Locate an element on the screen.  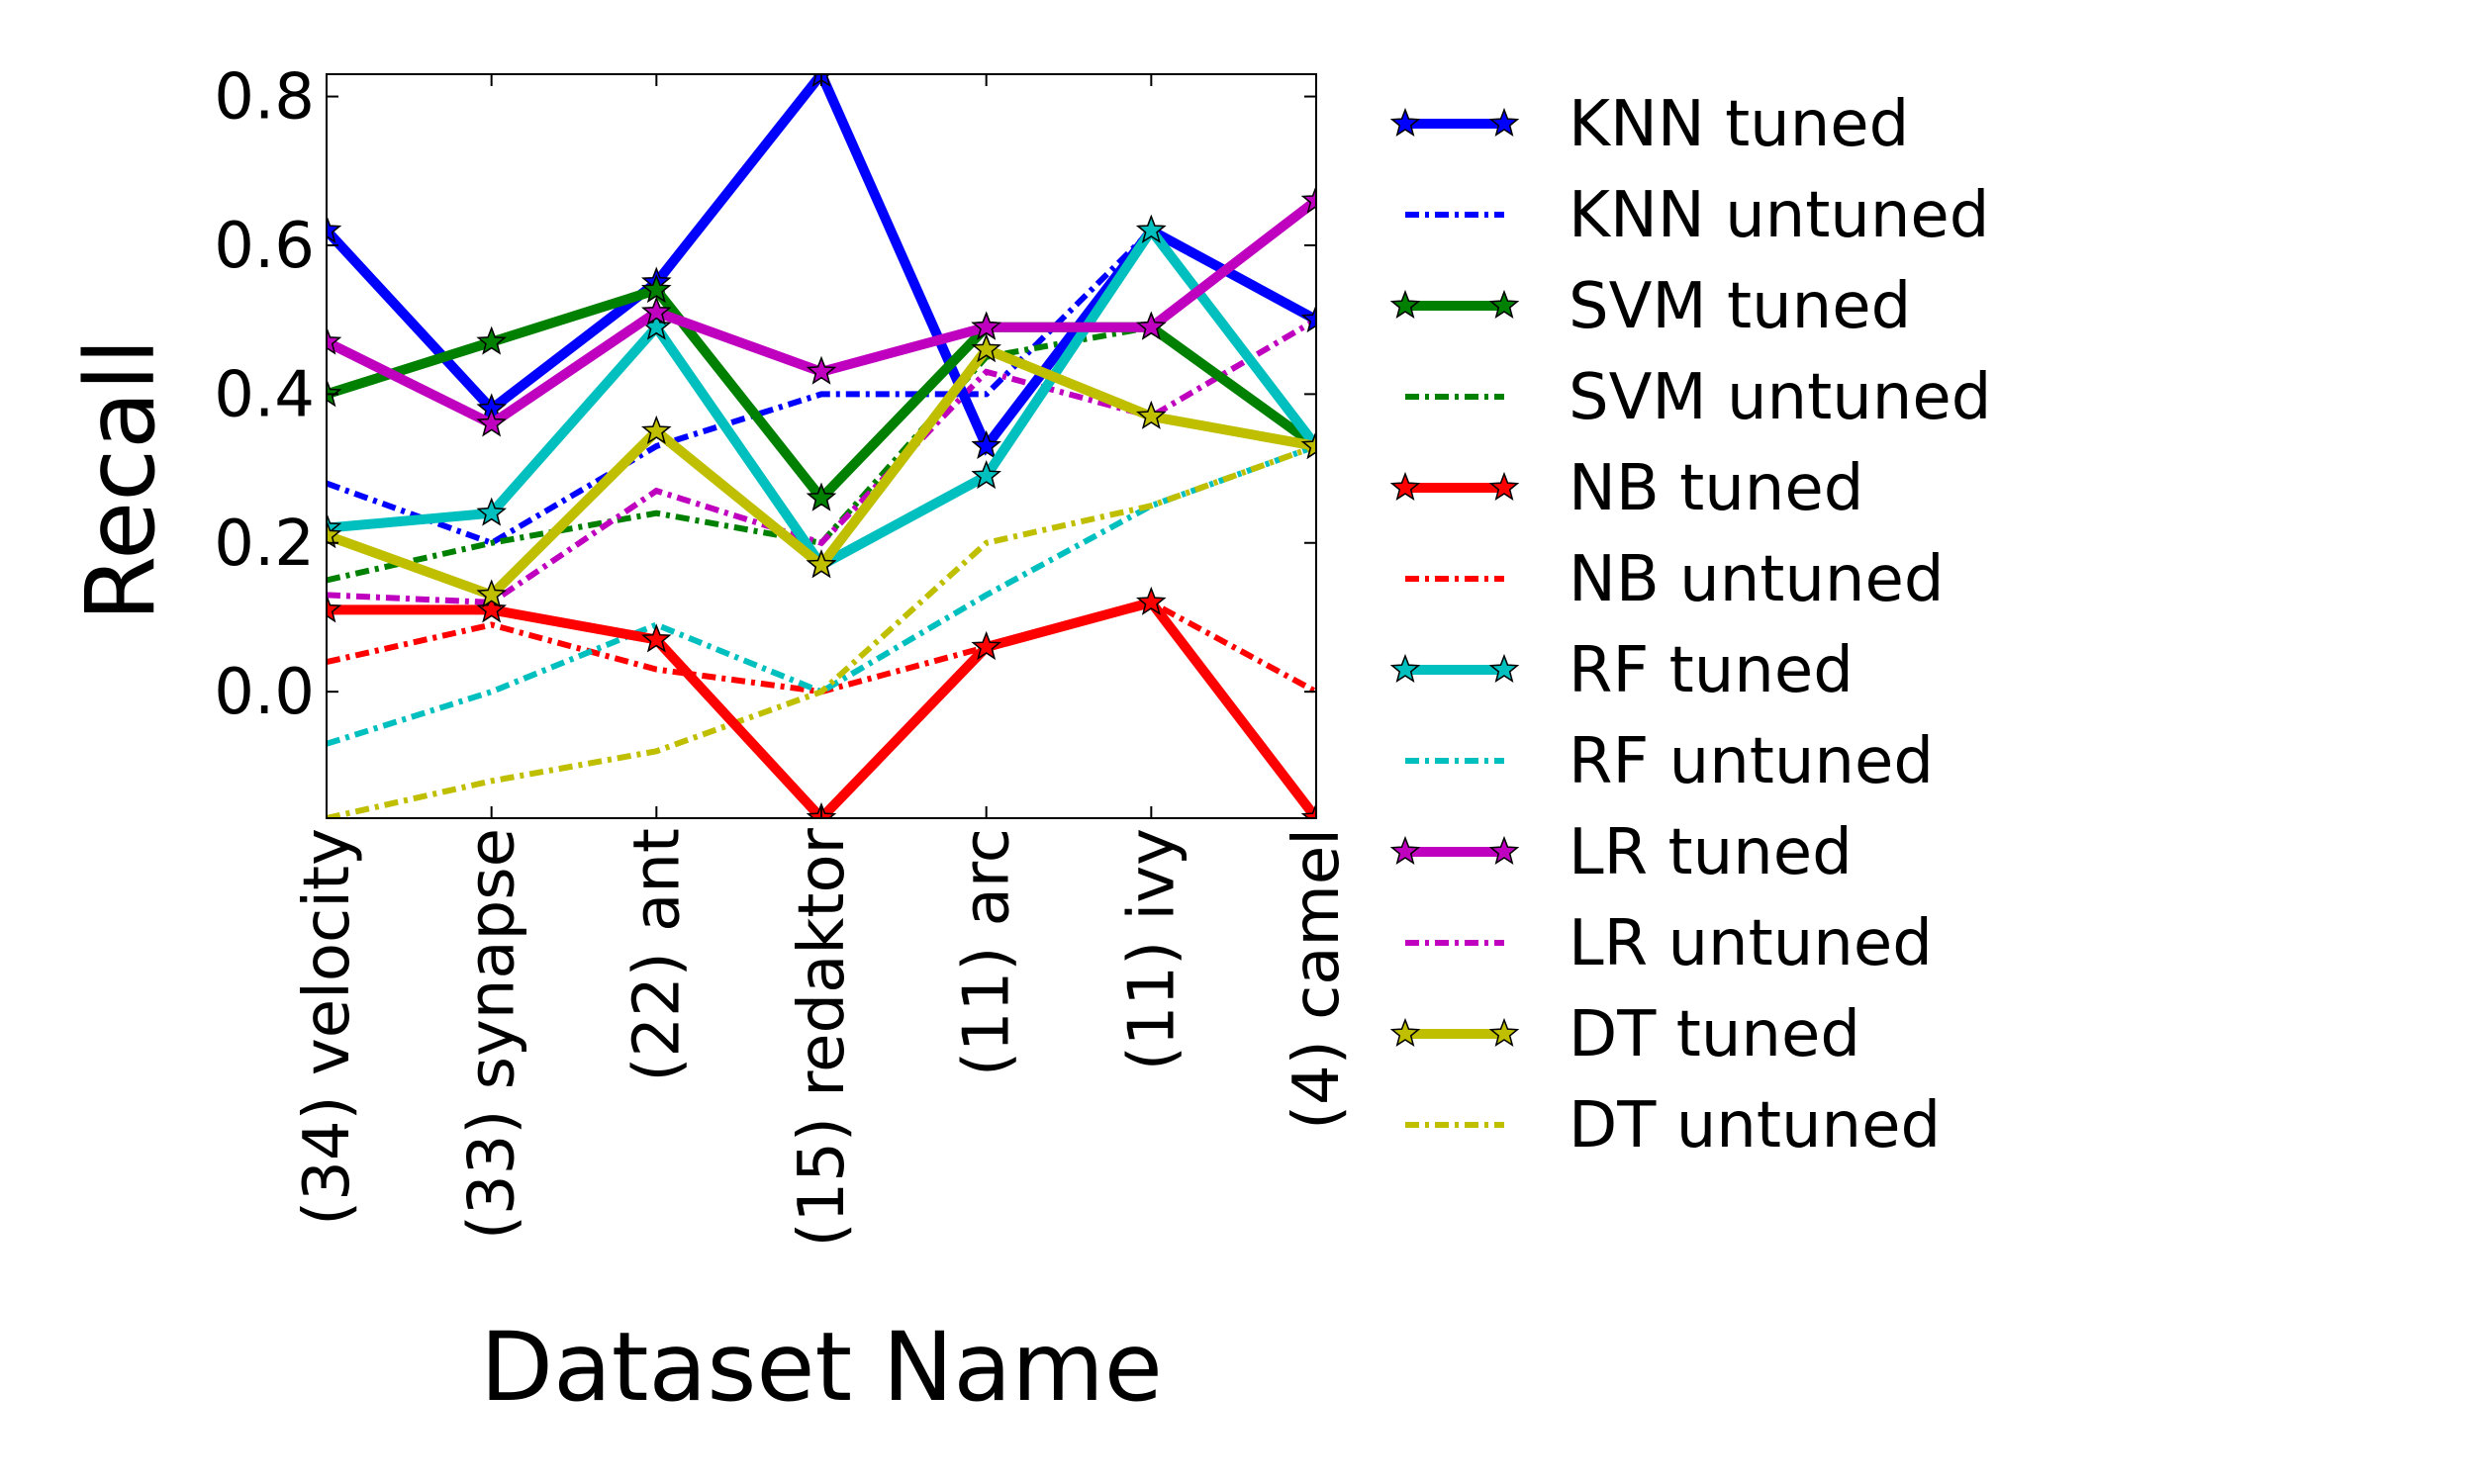
legend-entry: NB untuned is located at coordinates (1675, 579).